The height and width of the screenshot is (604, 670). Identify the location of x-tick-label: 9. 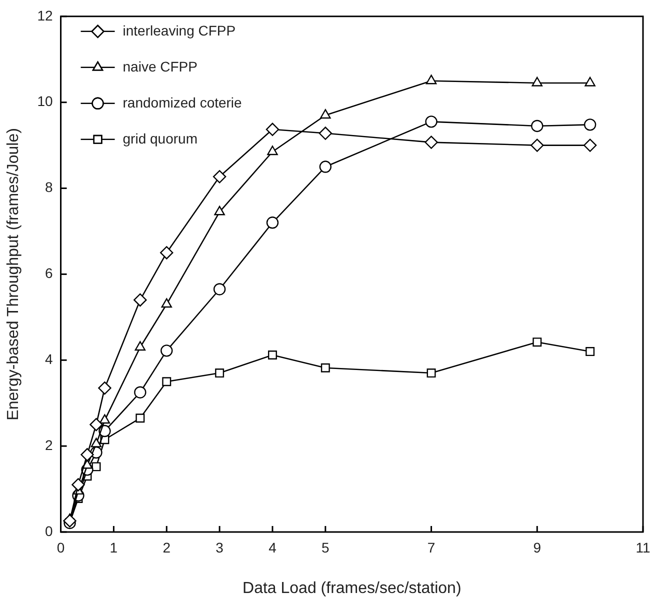
(537, 547).